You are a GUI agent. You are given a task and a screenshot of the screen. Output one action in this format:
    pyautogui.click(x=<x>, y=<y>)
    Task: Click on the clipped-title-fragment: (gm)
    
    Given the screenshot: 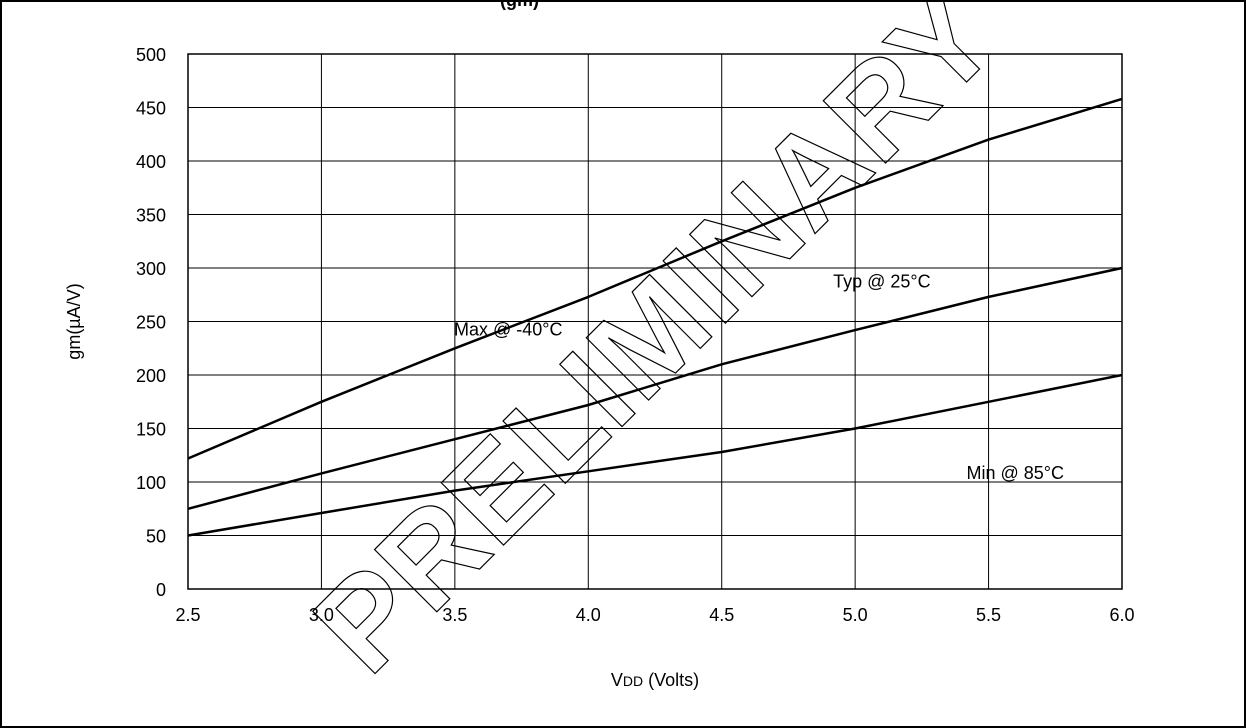 What is the action you would take?
    pyautogui.click(x=519, y=5)
    